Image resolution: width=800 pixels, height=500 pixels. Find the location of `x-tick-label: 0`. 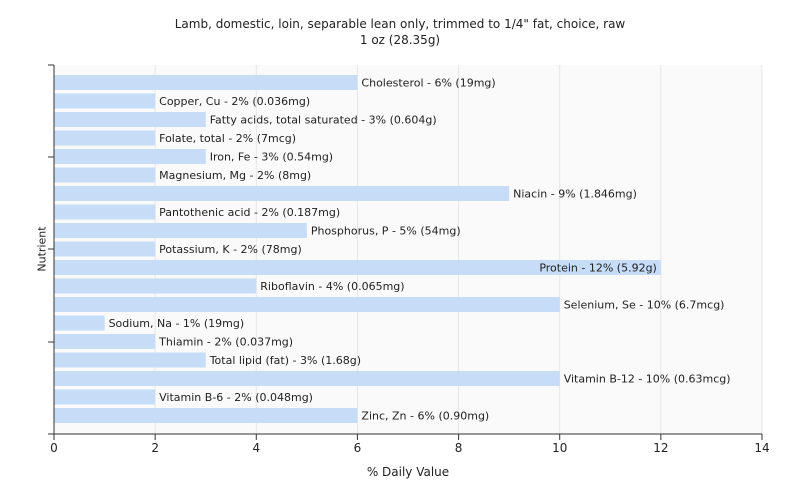

x-tick-label: 0 is located at coordinates (54, 448).